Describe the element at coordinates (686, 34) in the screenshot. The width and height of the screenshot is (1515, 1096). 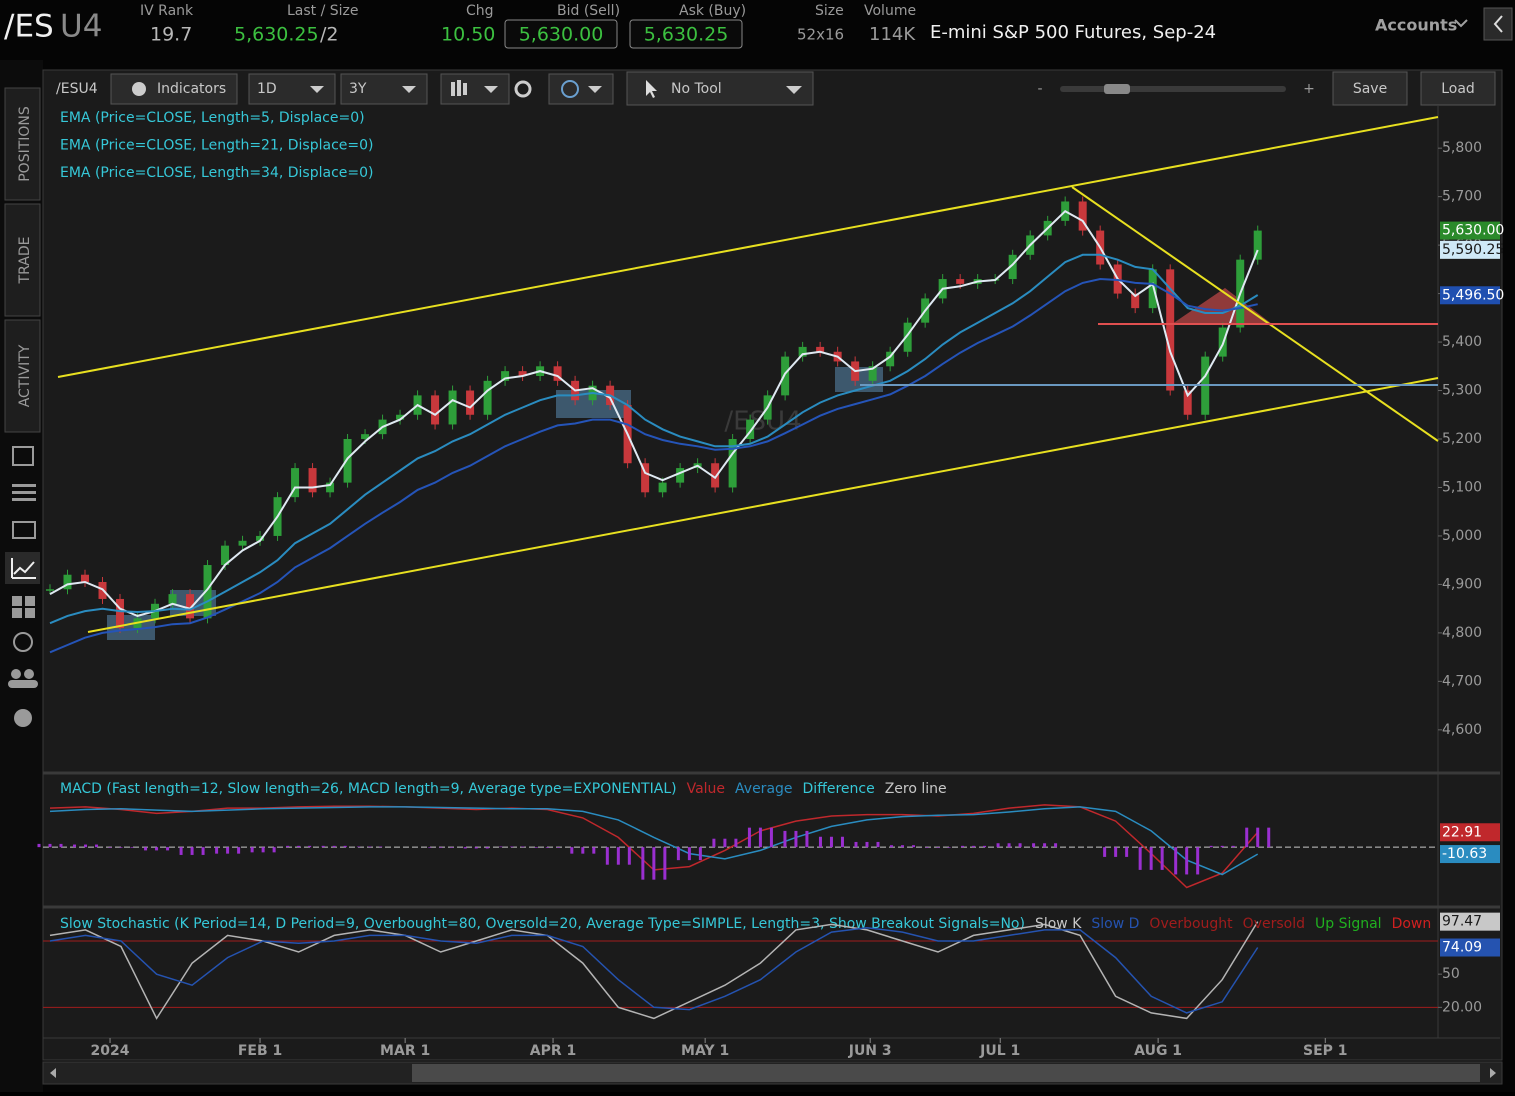
I see `ask-button` at that location.